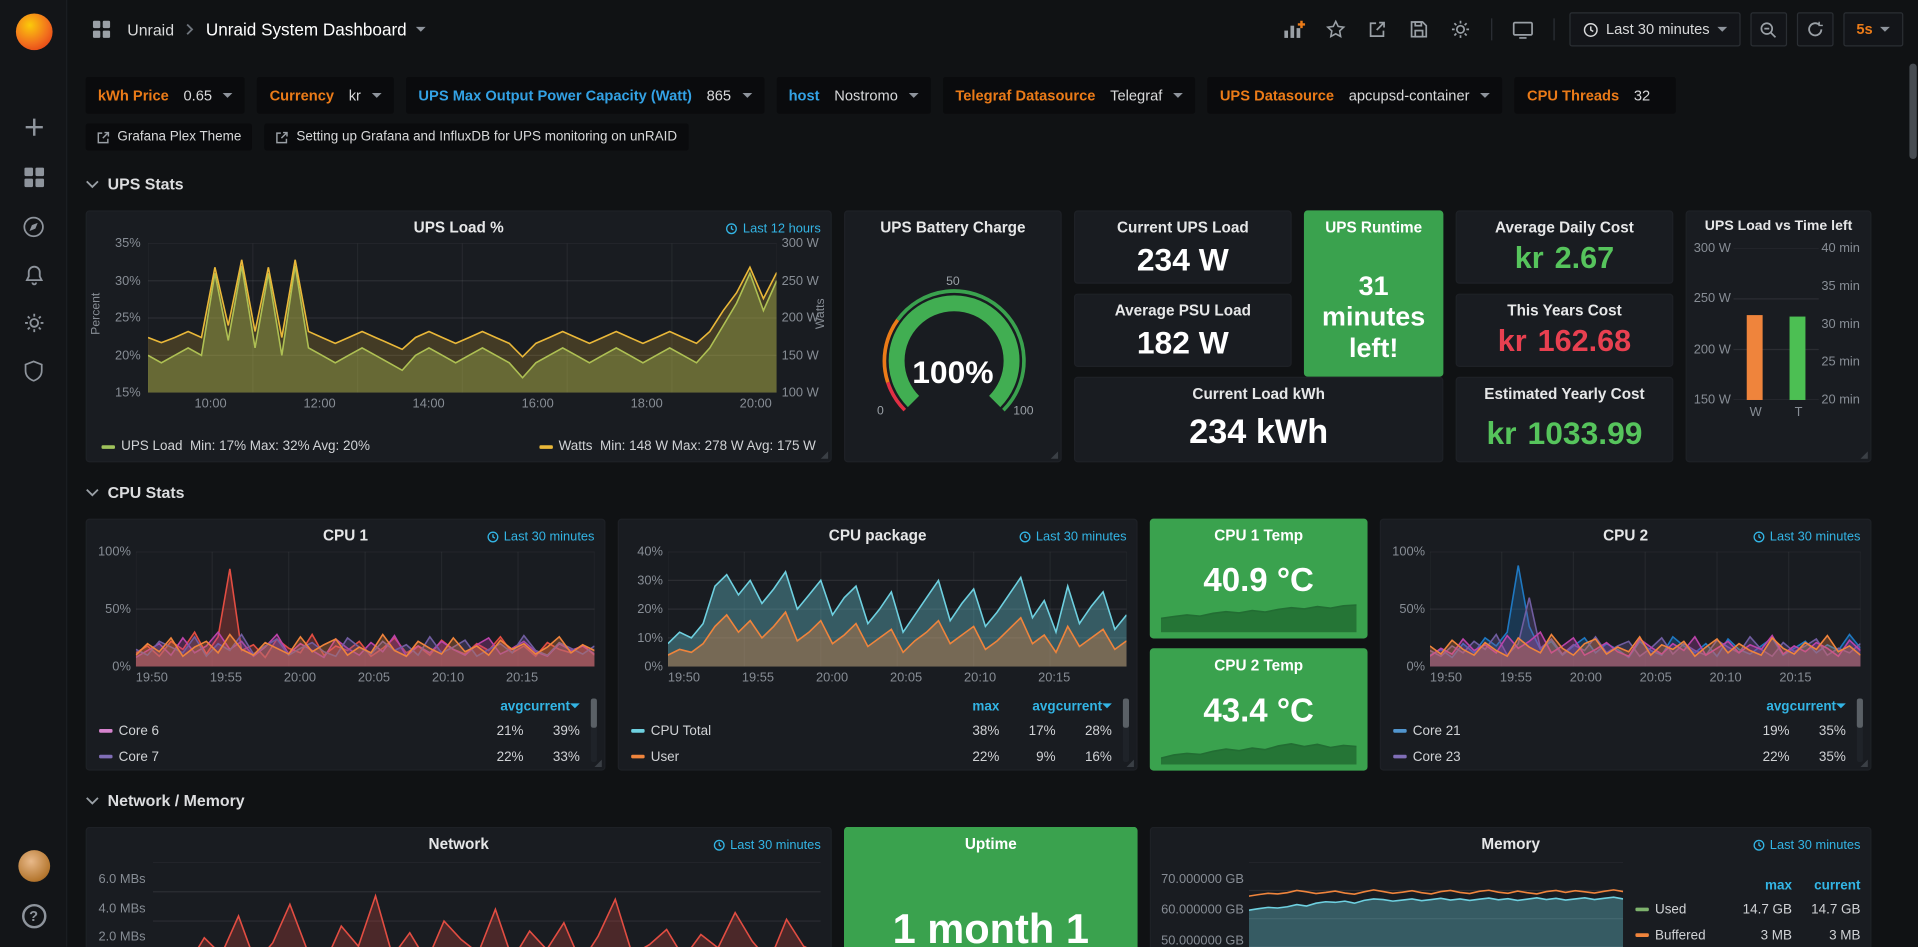  I want to click on legend-header: max avg current, so click(871, 707).